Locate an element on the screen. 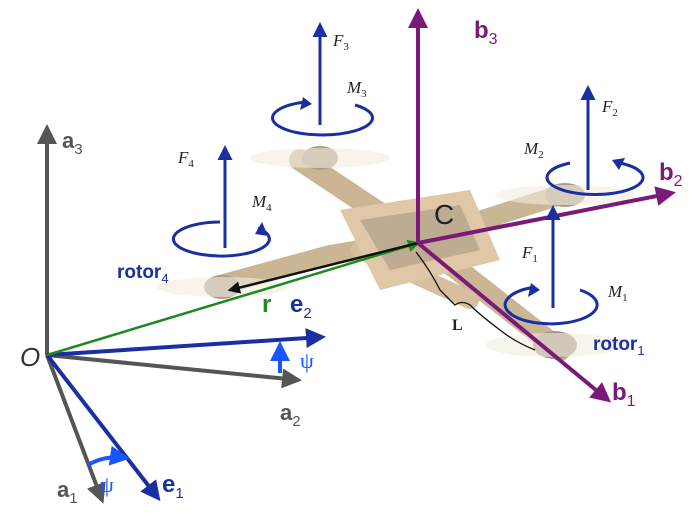 This screenshot has width=699, height=521. psi-arc-e1 is located at coordinates (108, 456).